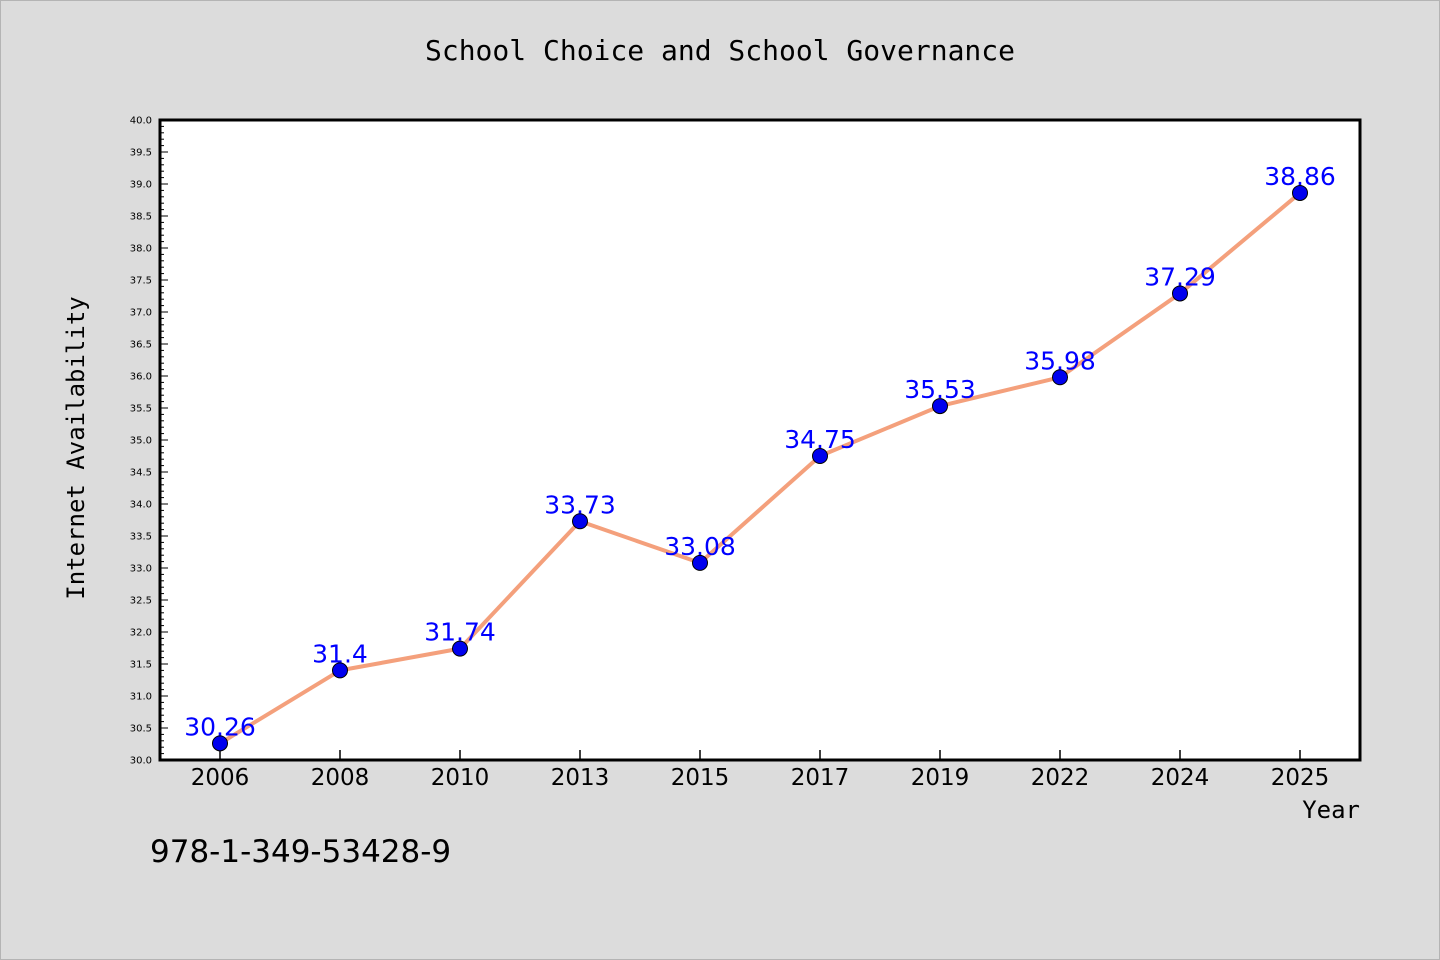 This screenshot has width=1440, height=960. I want to click on isbn-annotation: 978-1-349-53428-9, so click(301, 852).